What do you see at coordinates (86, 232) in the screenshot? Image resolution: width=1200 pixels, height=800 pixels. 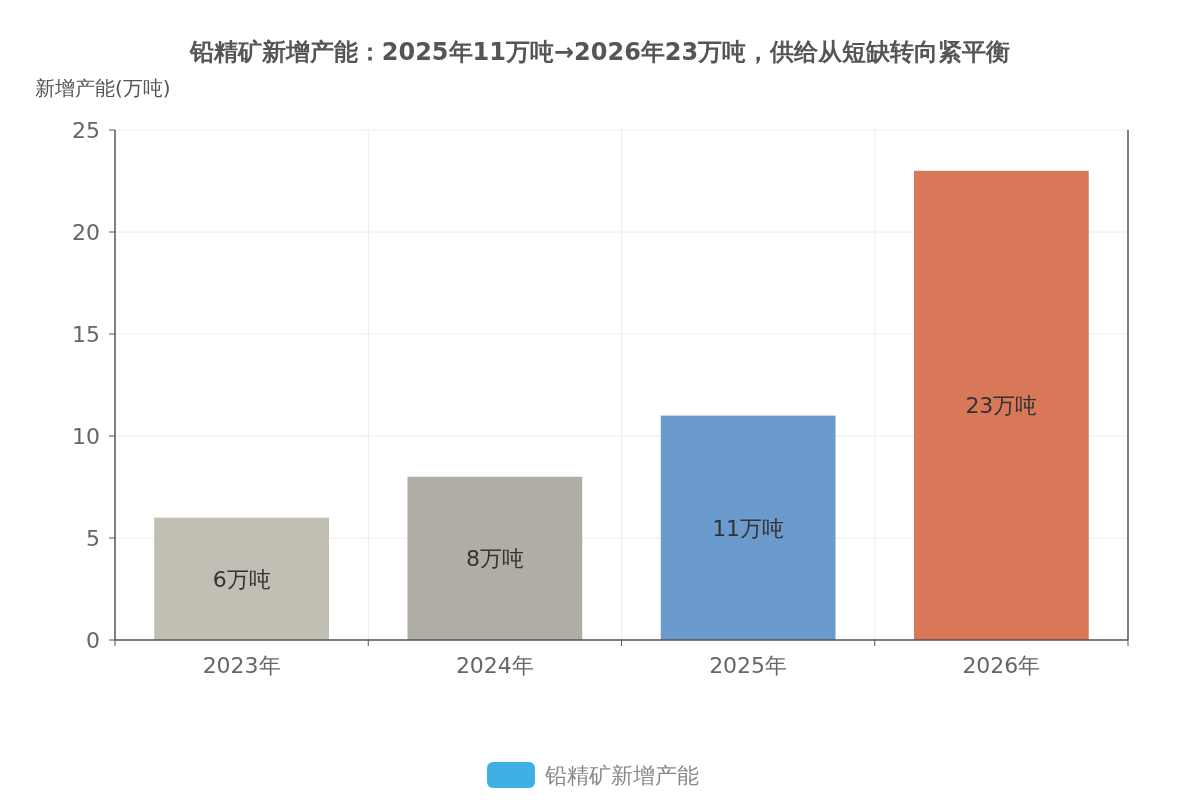 I see `y-tick-label: 20` at bounding box center [86, 232].